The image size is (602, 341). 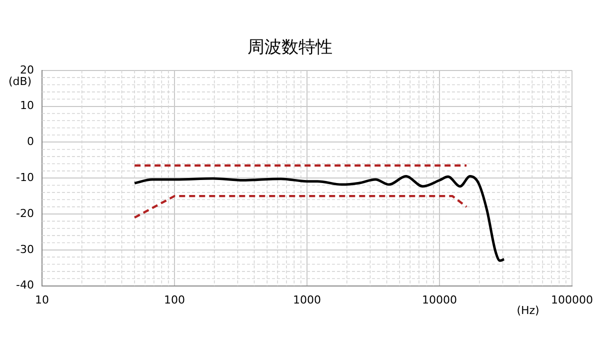 I want to click on x-tick-label: 100000, so click(x=572, y=299).